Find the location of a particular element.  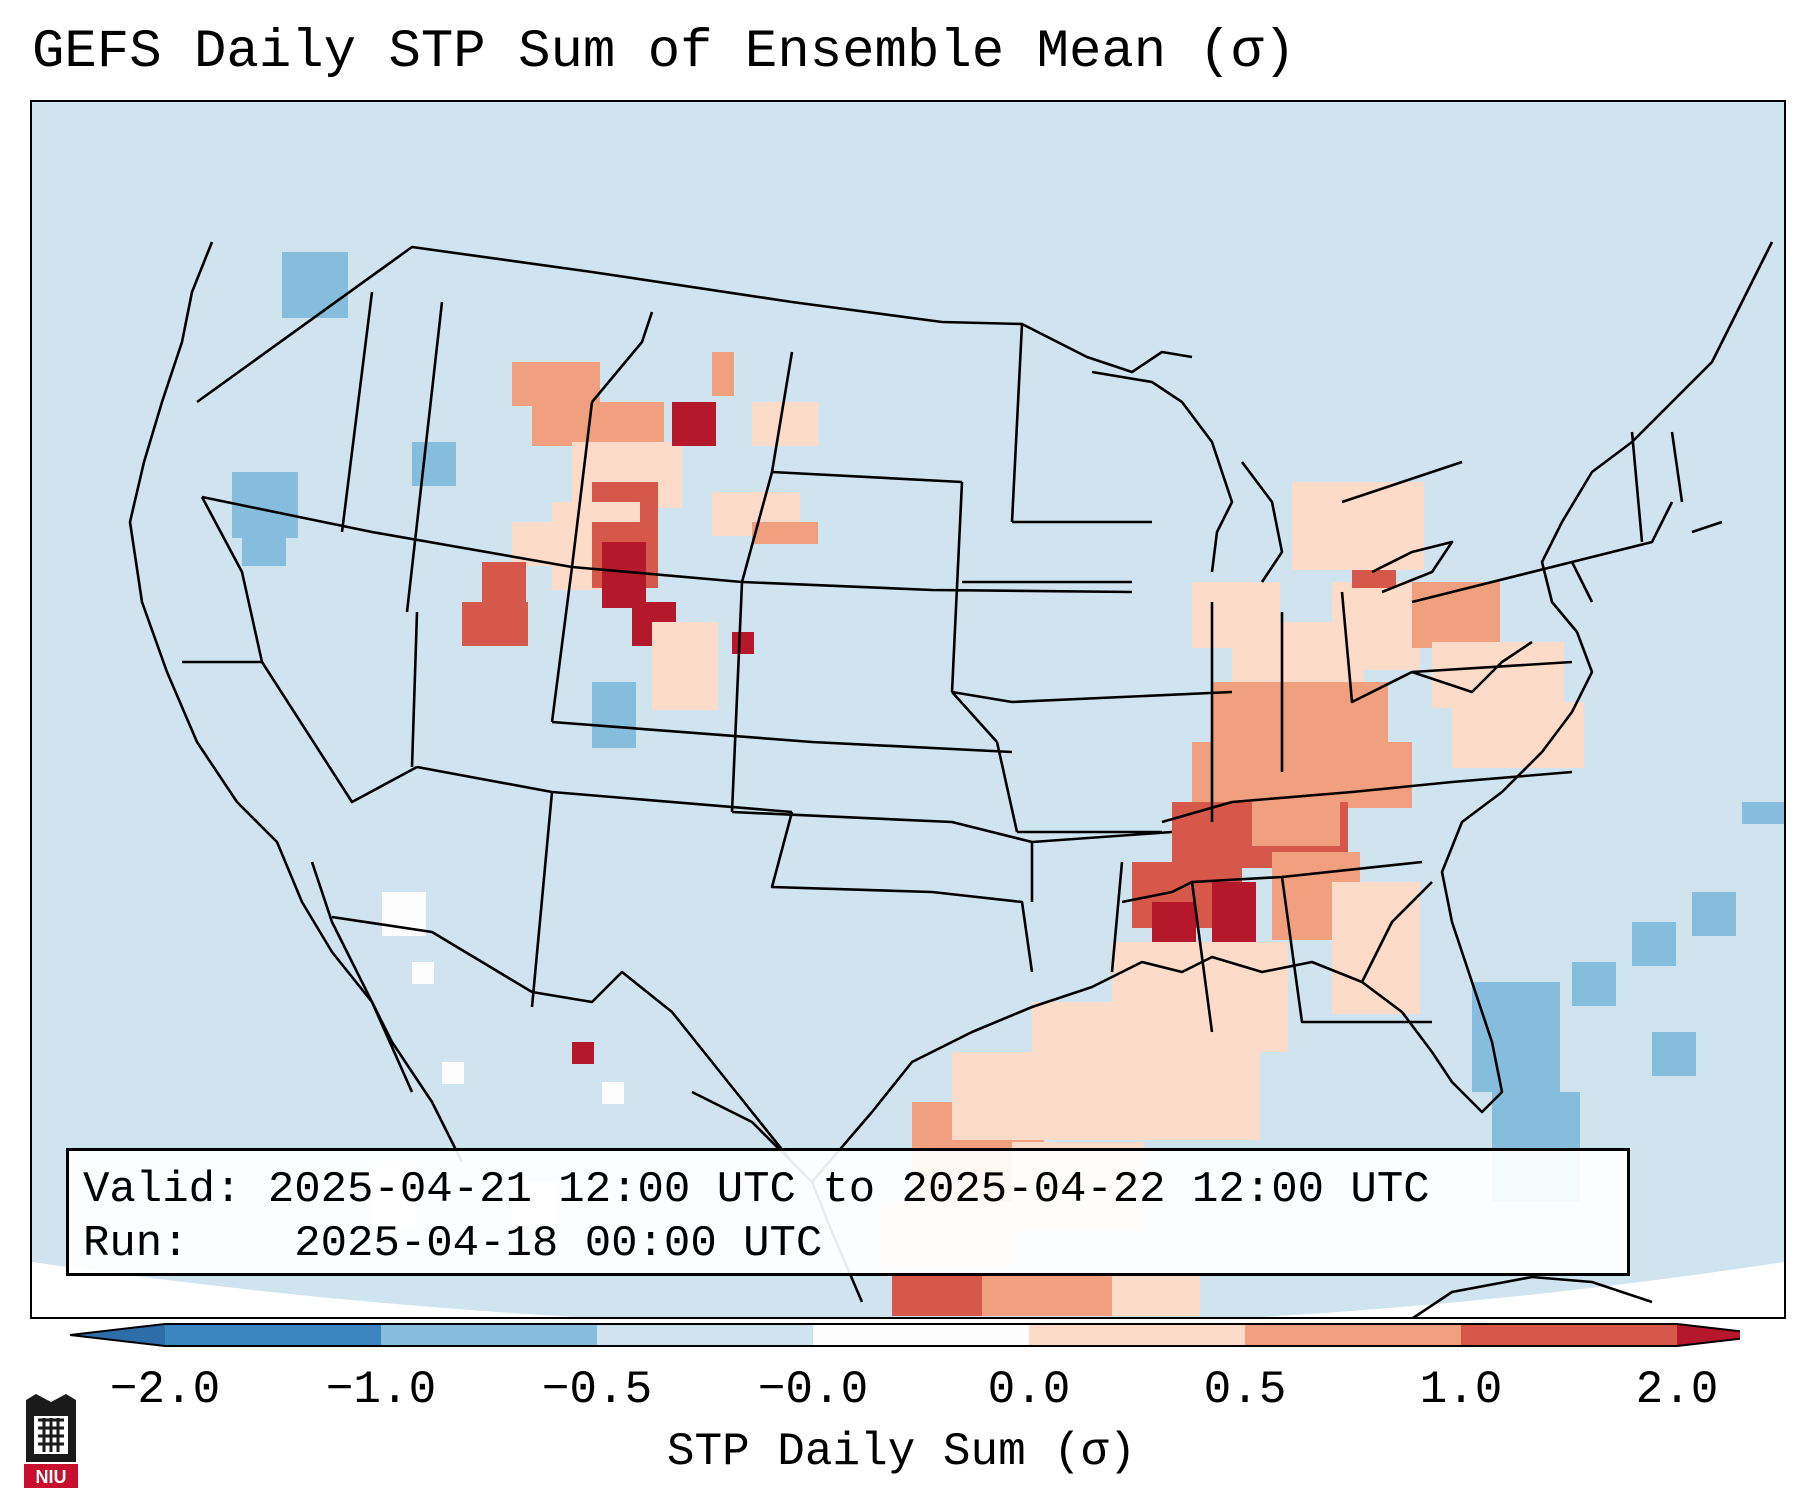

colorbar-tick: −0.0 is located at coordinates (813, 1390).